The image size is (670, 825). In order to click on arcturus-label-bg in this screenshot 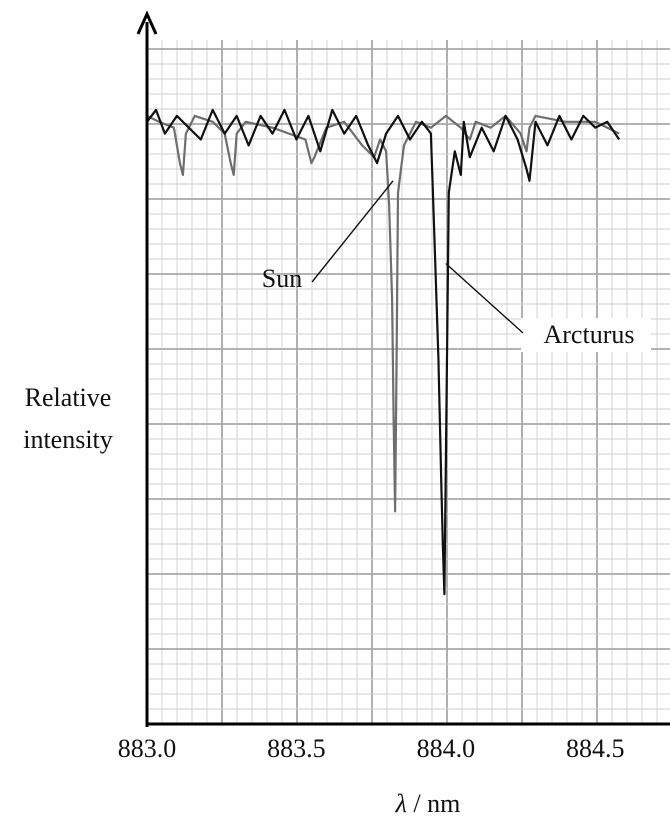, I will do `click(586, 335)`.